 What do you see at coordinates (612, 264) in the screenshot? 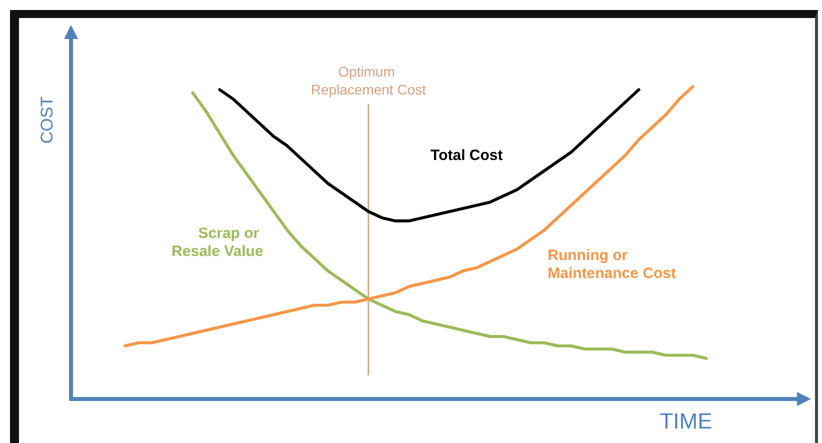
I see `series-label: Running or Maintenance Cost` at bounding box center [612, 264].